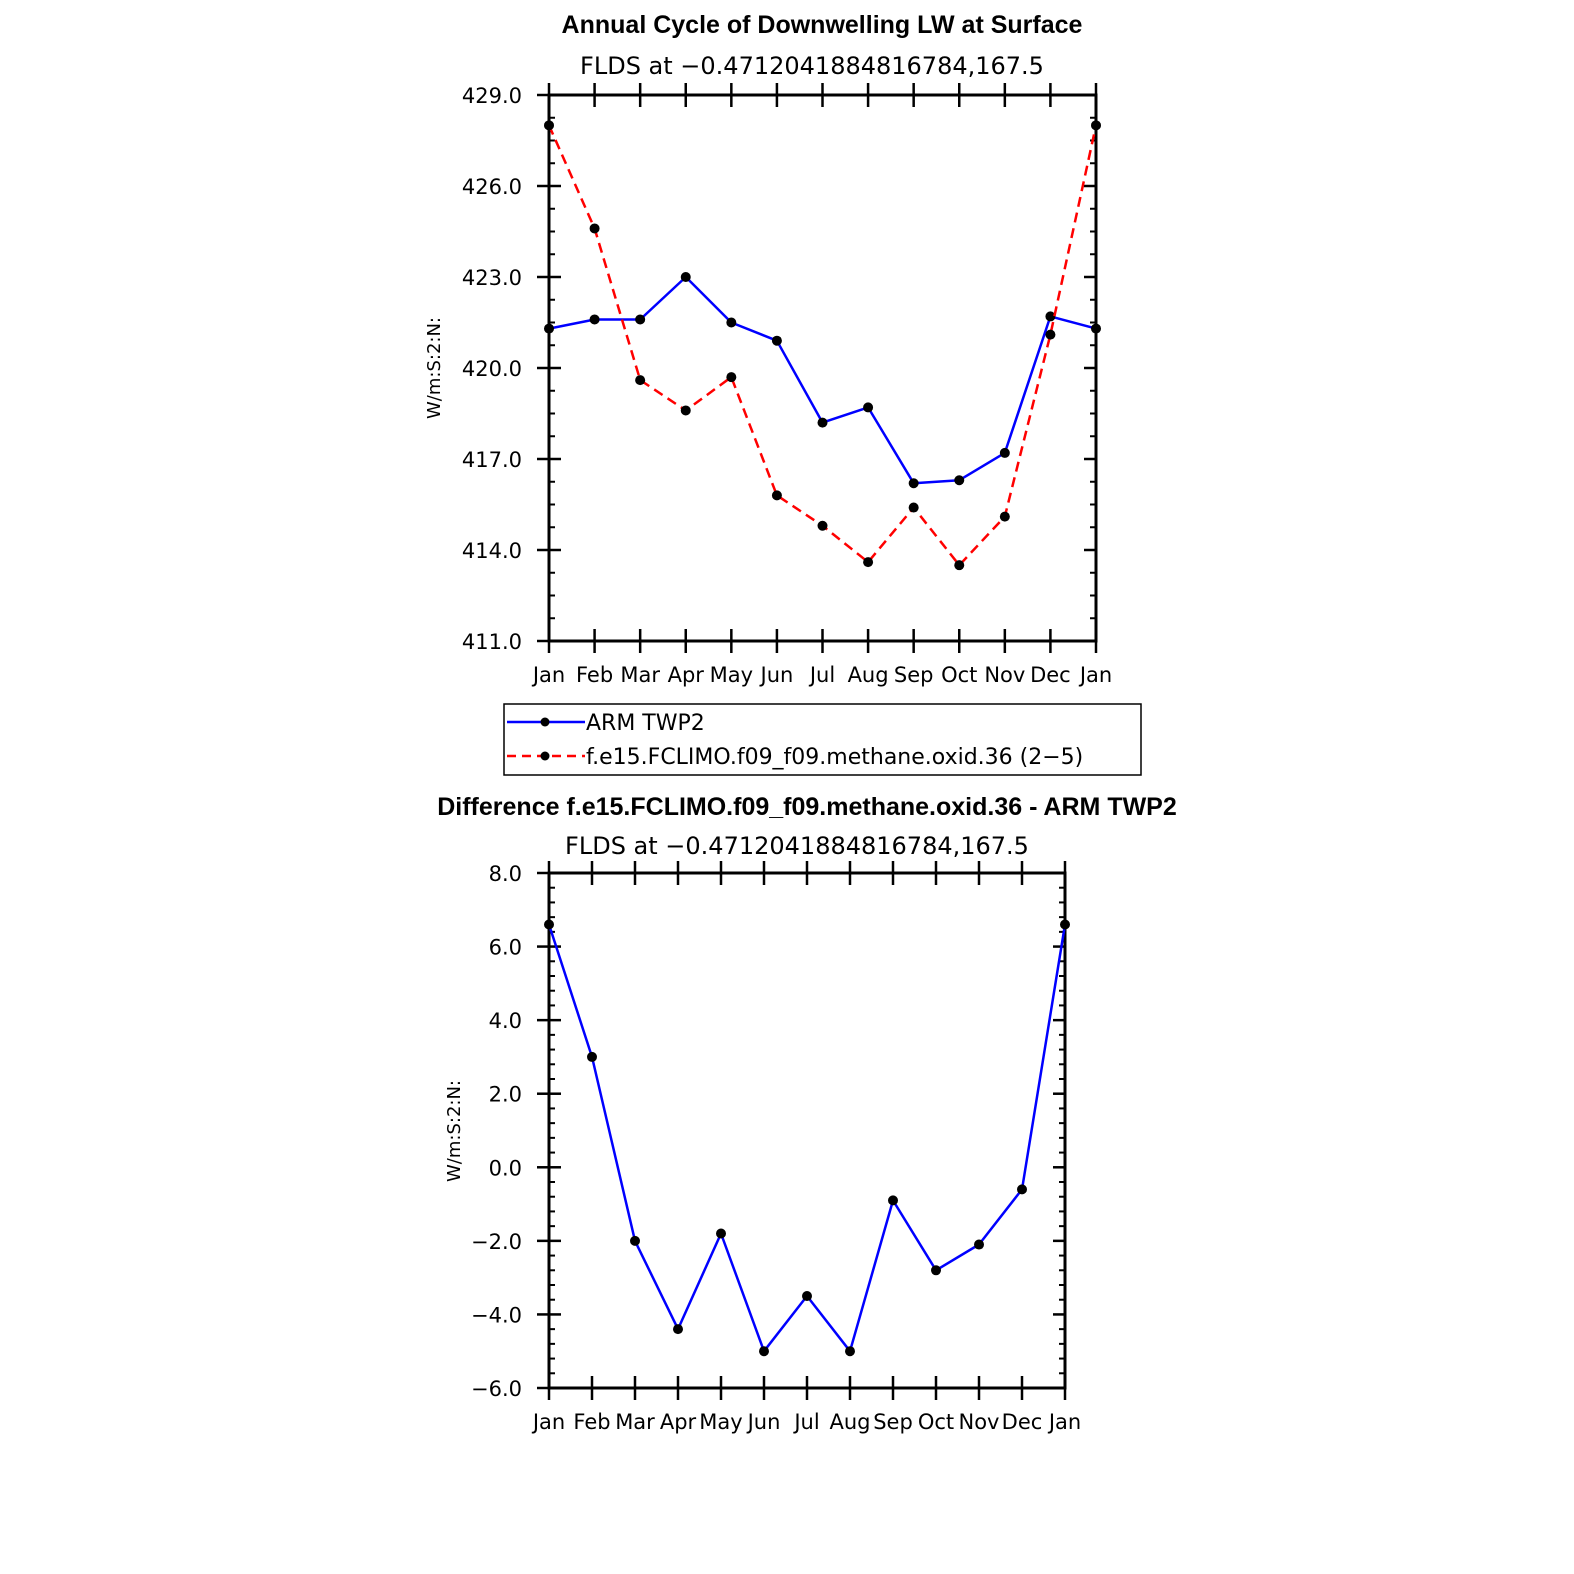  I want to click on y-tick-label: 417.0, so click(492, 460).